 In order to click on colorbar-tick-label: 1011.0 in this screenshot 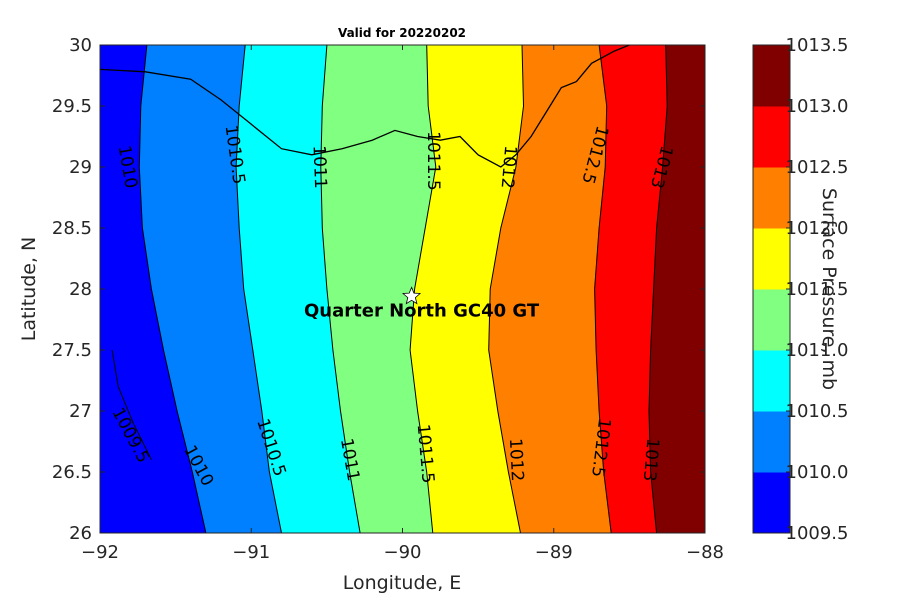, I will do `click(817, 350)`.